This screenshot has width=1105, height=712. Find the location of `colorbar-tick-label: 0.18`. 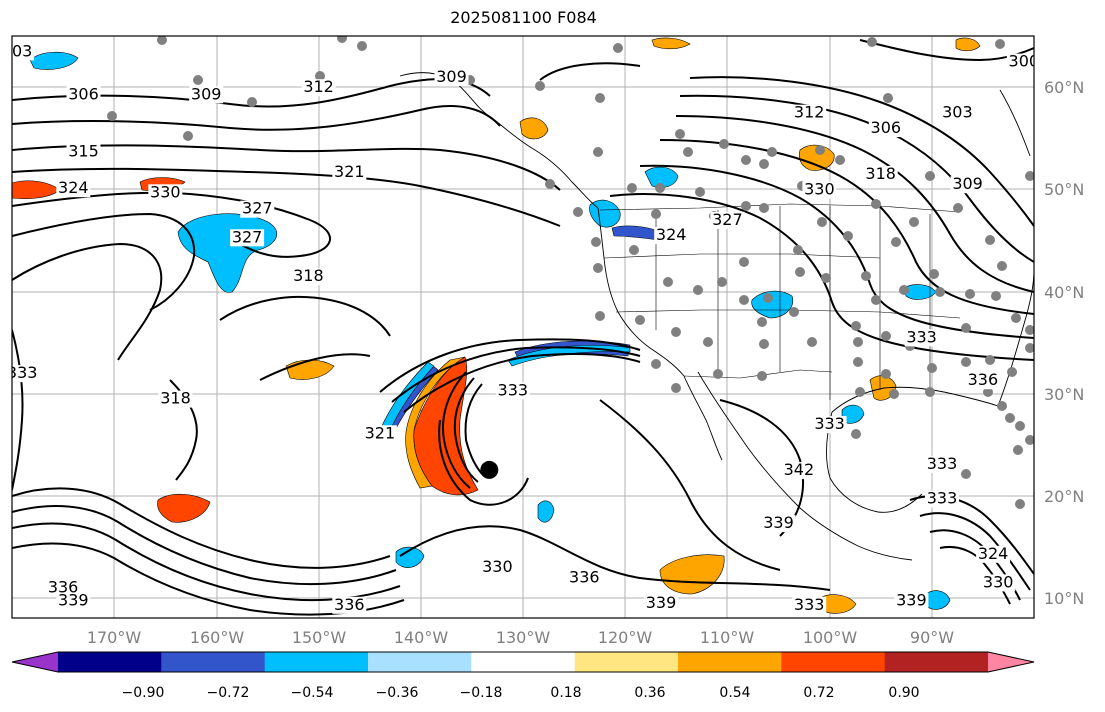

colorbar-tick-label: 0.18 is located at coordinates (565, 693).